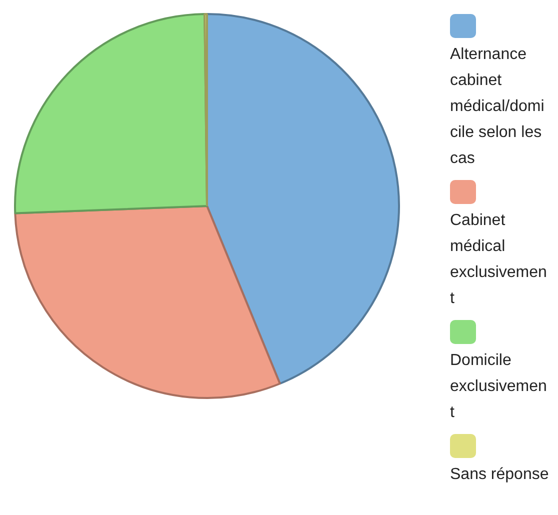 This screenshot has height=515, width=558. Describe the element at coordinates (500, 475) in the screenshot. I see `legend-label: Sans réponse` at that location.